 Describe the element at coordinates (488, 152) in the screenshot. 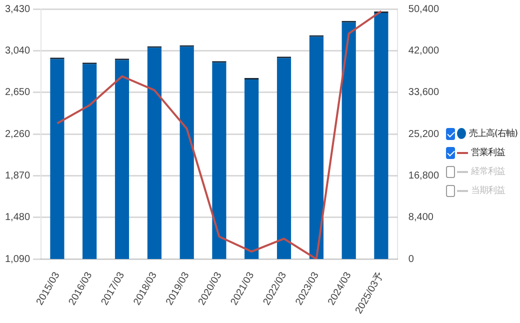

I see `legend-label: 営業利益` at that location.